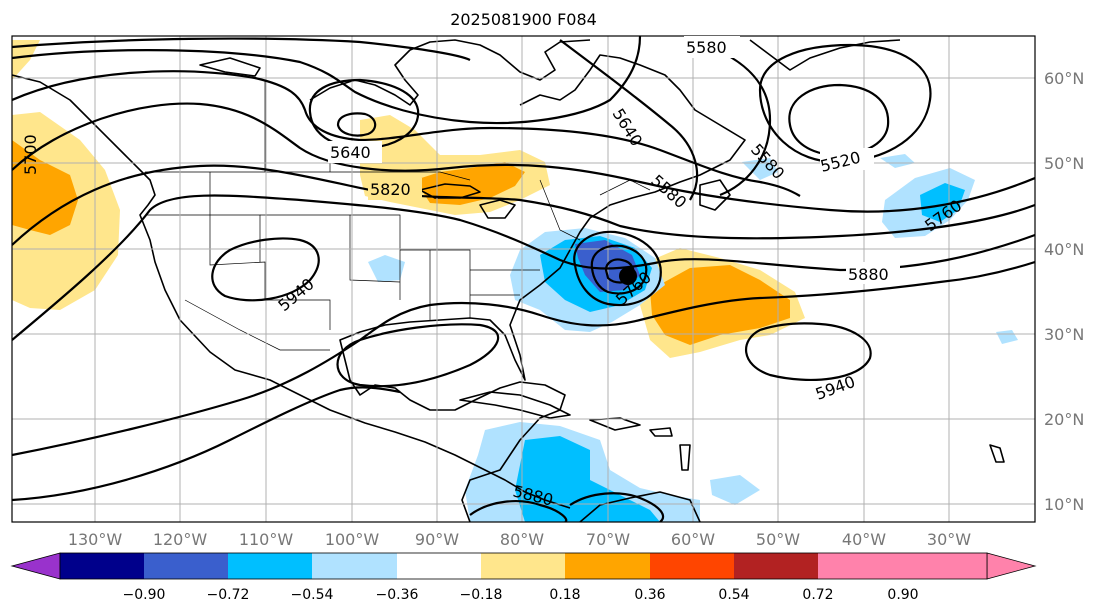  I want to click on colorbar-tick-label: −0.18, so click(481, 595).